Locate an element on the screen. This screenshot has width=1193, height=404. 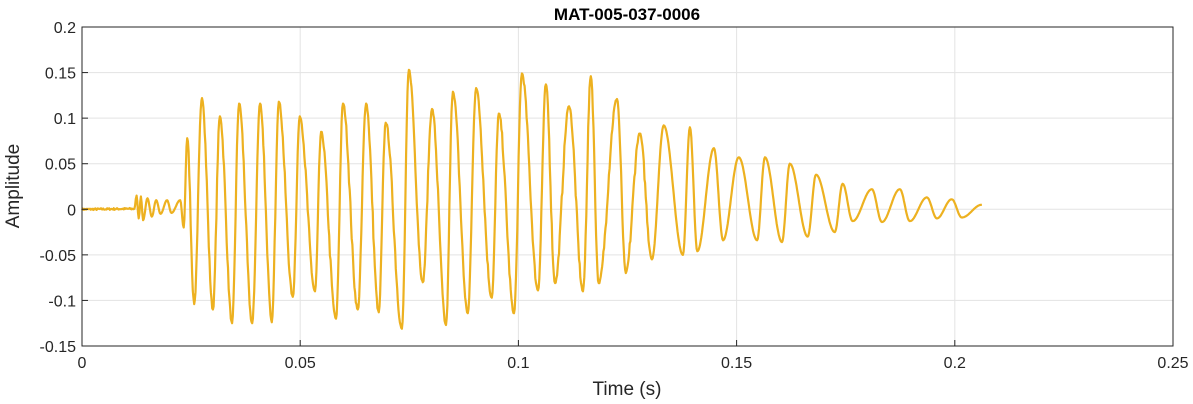
x-tick-label: 0.15 is located at coordinates (736, 363).